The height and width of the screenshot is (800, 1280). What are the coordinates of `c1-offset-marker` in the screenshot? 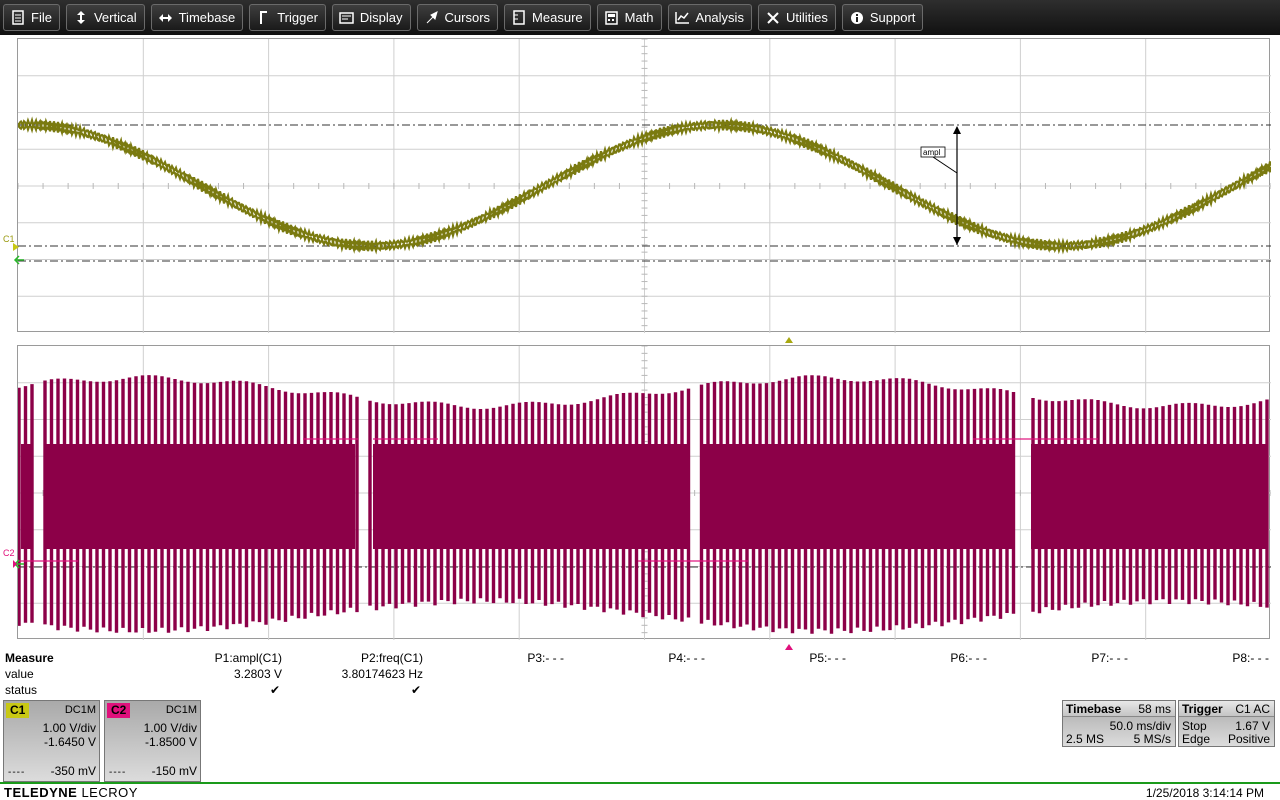 It's located at (16, 245).